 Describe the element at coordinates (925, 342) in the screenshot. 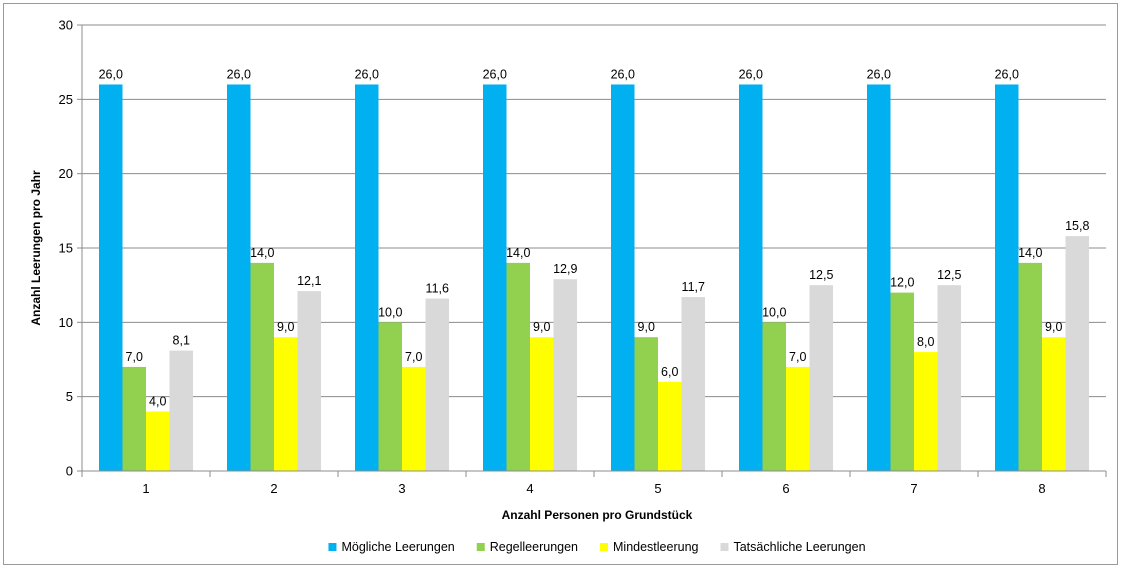

I see `data-label: 8,0` at that location.